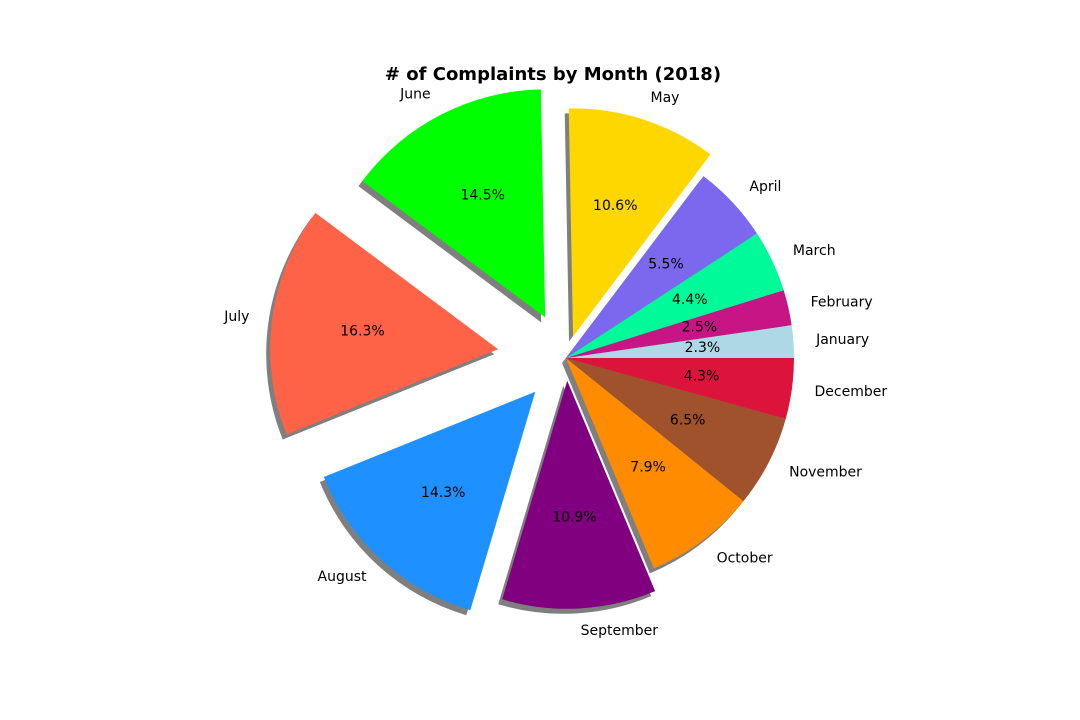 The image size is (1080, 720). Describe the element at coordinates (825, 473) in the screenshot. I see `label-november: November` at that location.